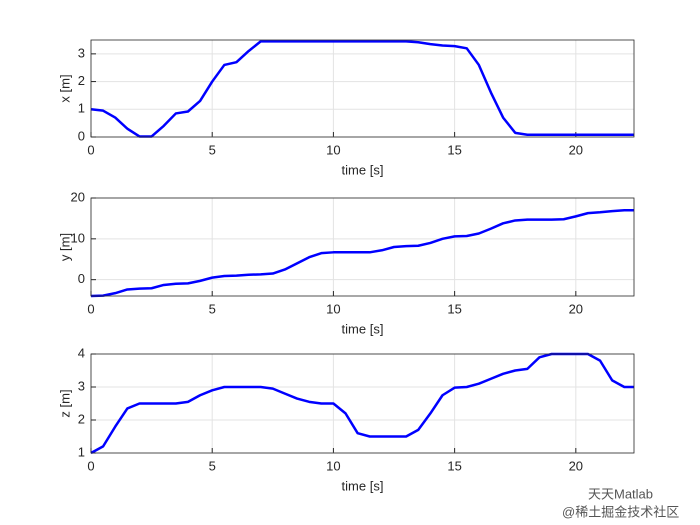 The image size is (700, 525). What do you see at coordinates (81, 352) in the screenshot?
I see `y-tick-label: 4` at bounding box center [81, 352].